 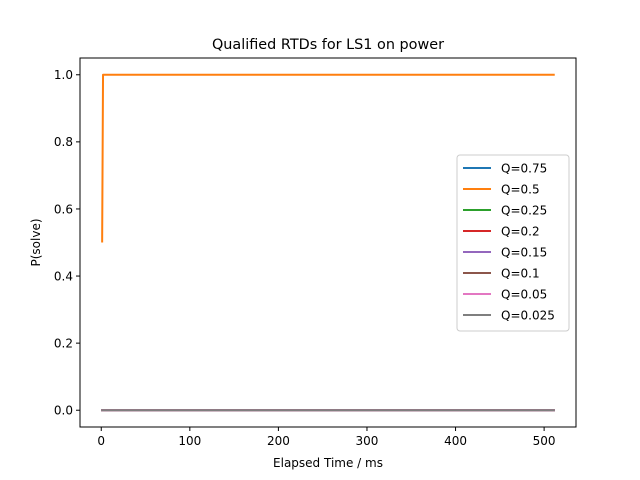 What do you see at coordinates (520, 232) in the screenshot?
I see `legend-label: Q=0.2` at bounding box center [520, 232].